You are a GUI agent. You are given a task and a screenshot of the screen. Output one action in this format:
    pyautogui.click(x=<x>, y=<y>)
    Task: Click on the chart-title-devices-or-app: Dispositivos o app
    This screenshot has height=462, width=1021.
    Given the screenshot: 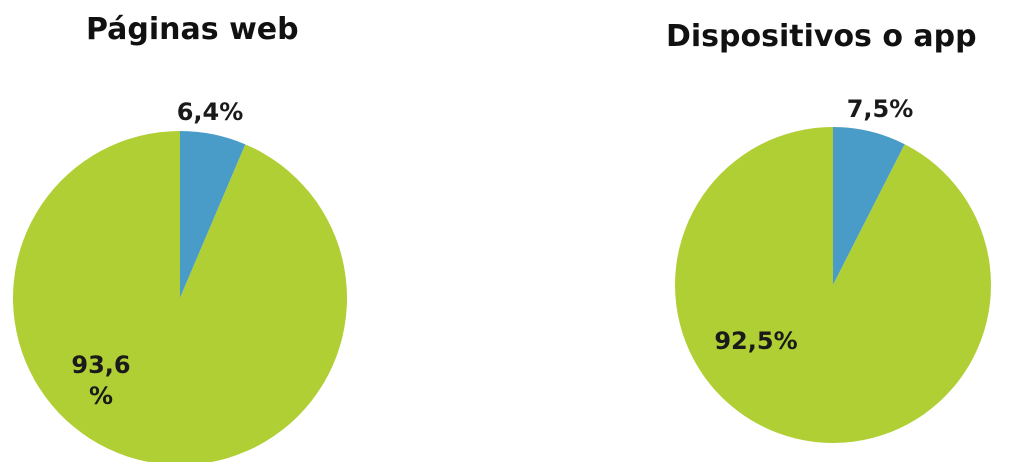 What is the action you would take?
    pyautogui.click(x=821, y=36)
    